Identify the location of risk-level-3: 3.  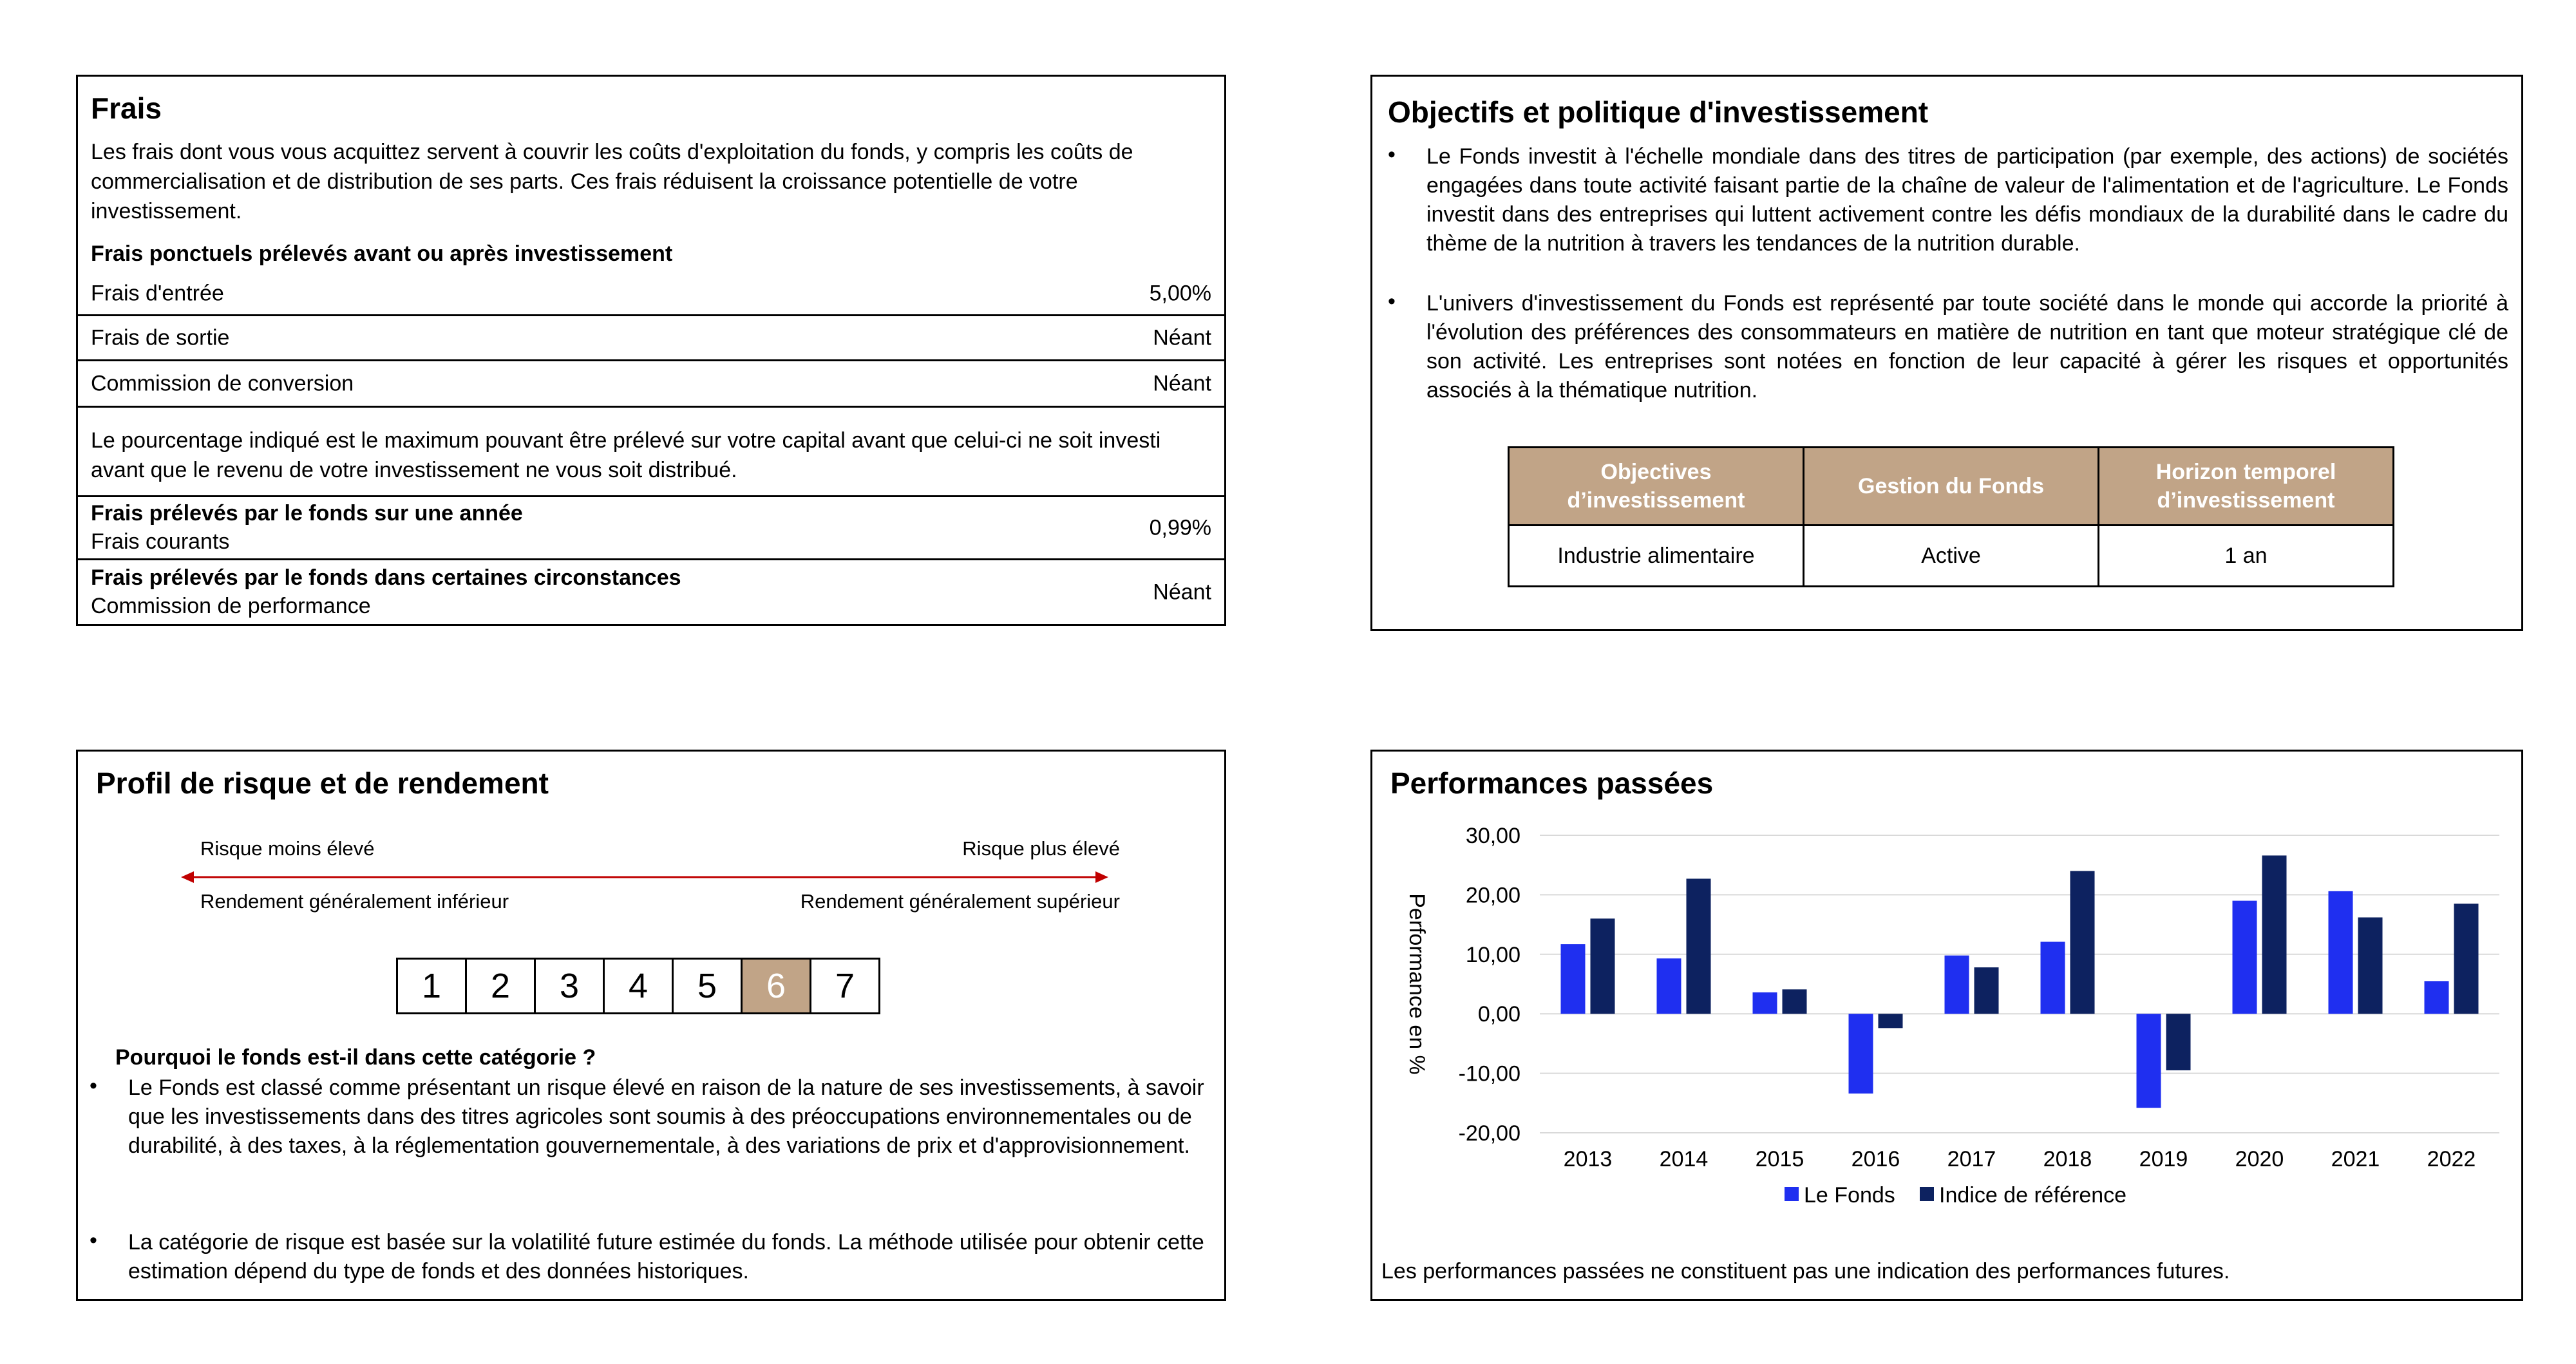
(570, 986).